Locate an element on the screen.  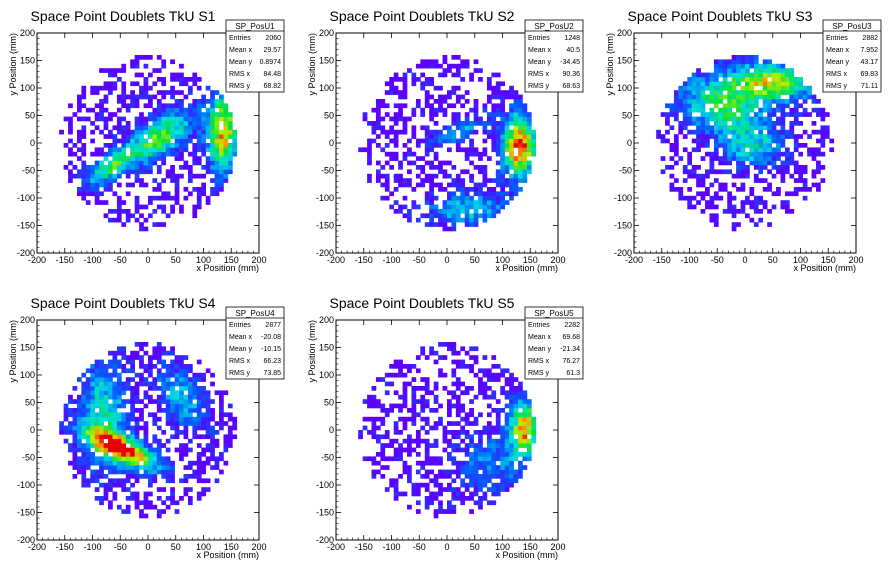
y-axis-label: y Position (mm) is located at coordinates (13, 64).